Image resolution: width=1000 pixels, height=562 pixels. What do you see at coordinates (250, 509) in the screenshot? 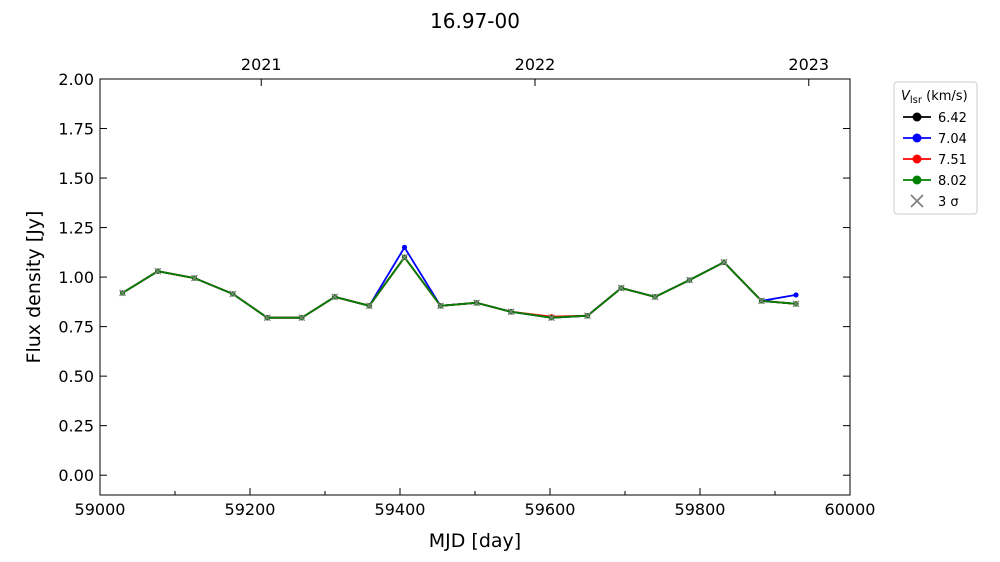
I see `x-tick-label: 59200` at bounding box center [250, 509].